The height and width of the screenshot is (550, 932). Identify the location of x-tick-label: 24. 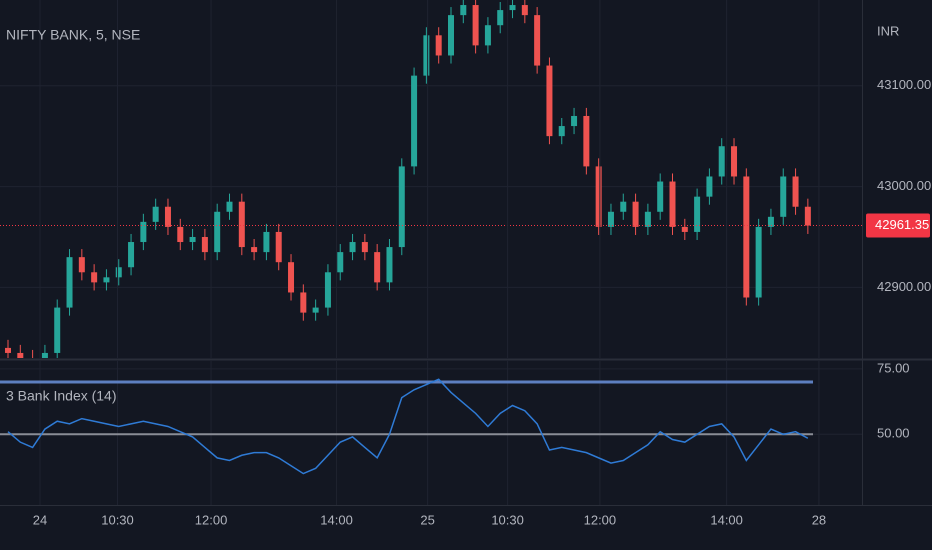
(40, 519).